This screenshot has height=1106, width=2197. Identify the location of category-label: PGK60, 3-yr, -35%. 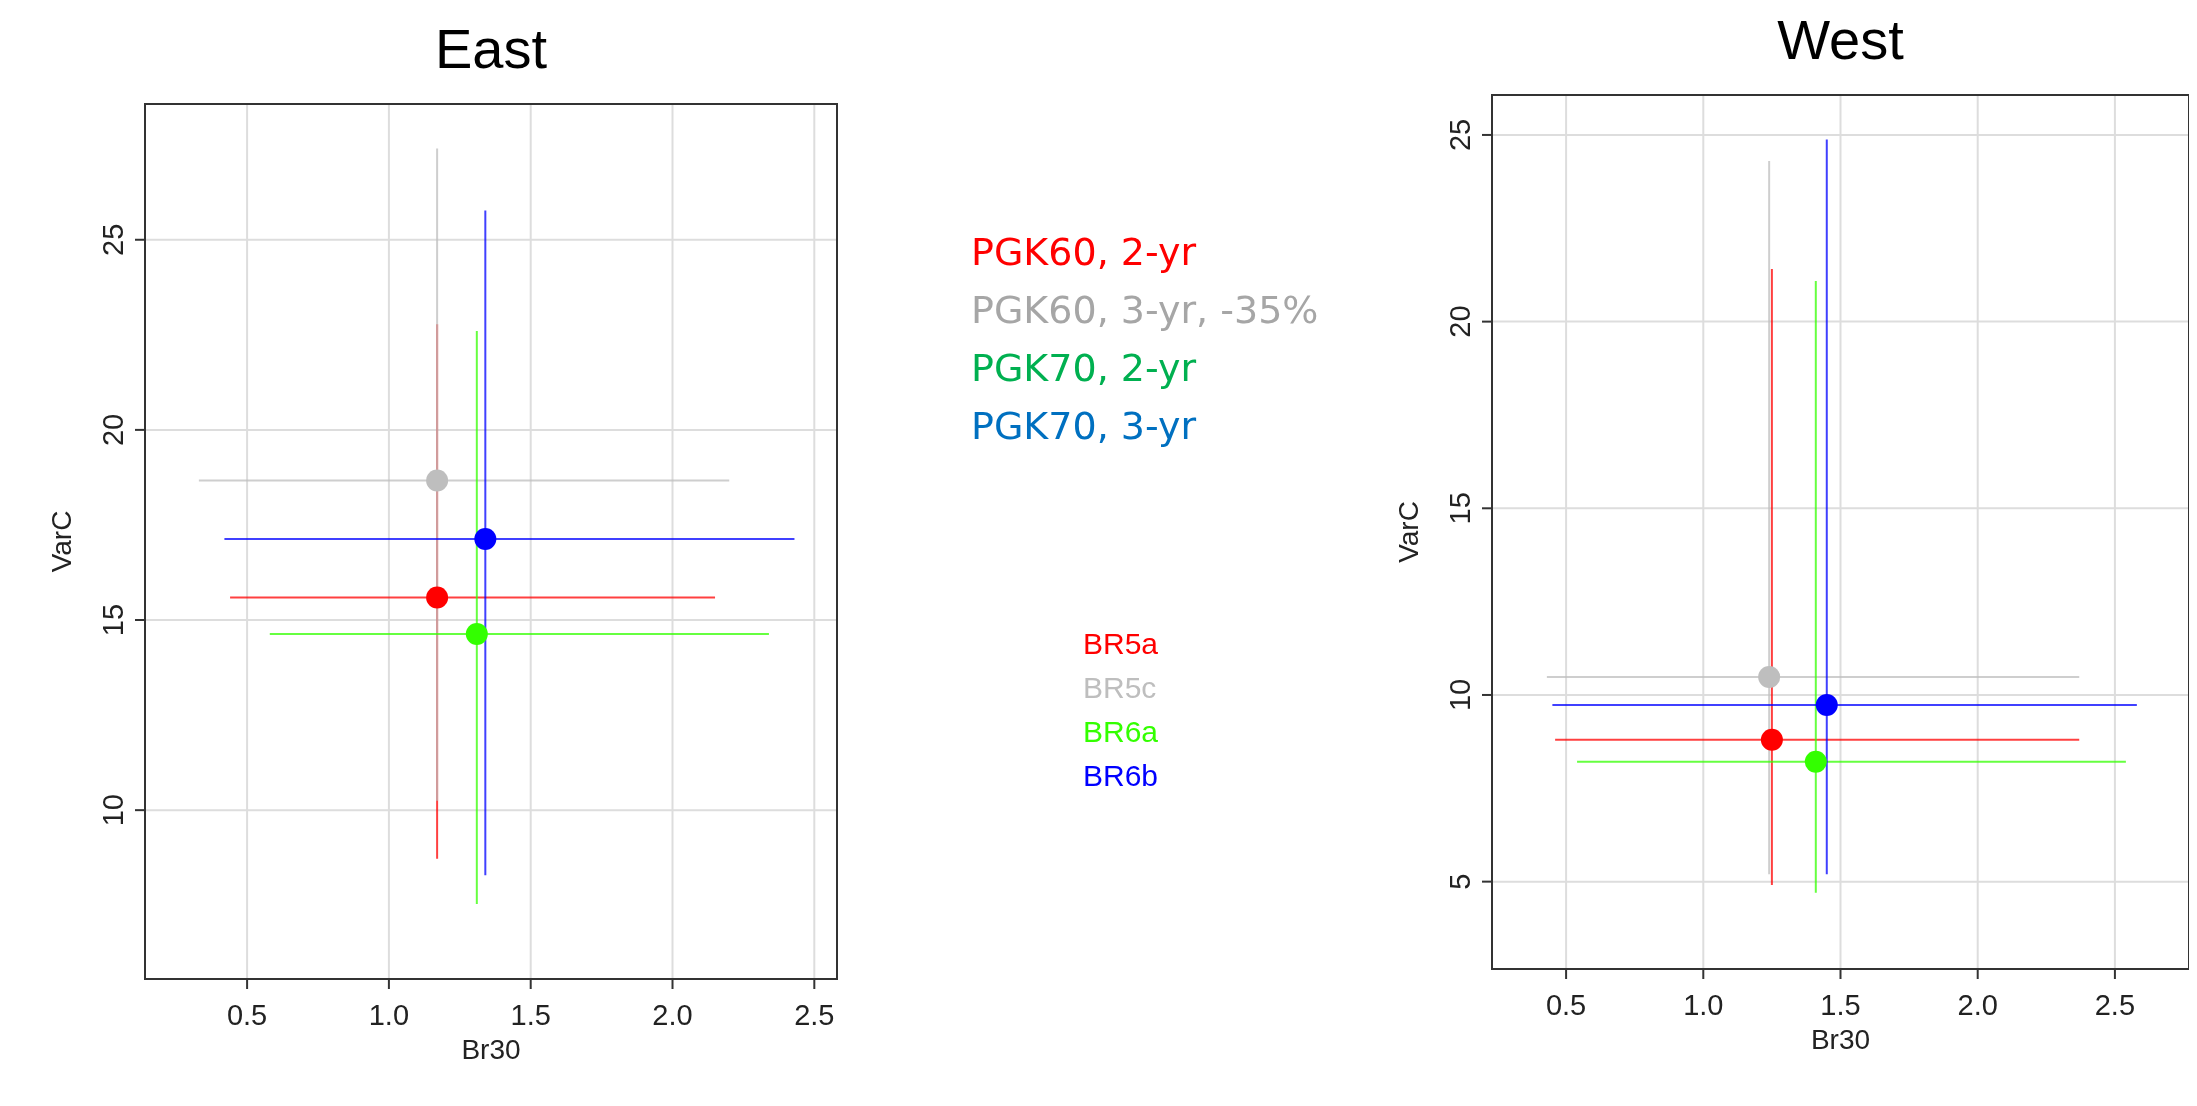
(1145, 310).